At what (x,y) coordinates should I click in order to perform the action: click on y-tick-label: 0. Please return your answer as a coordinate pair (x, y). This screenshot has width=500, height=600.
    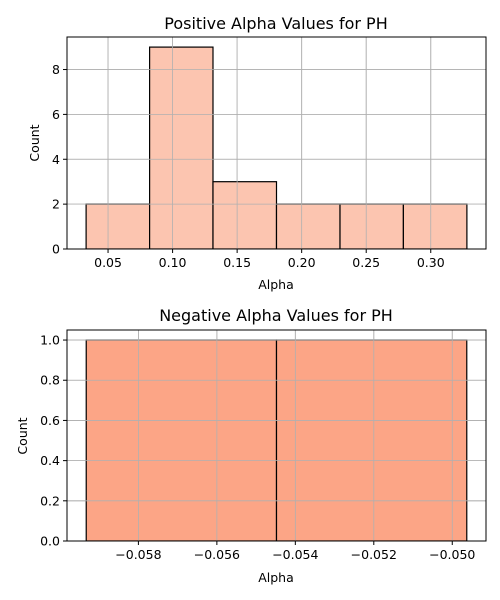
    Looking at the image, I should click on (56, 249).